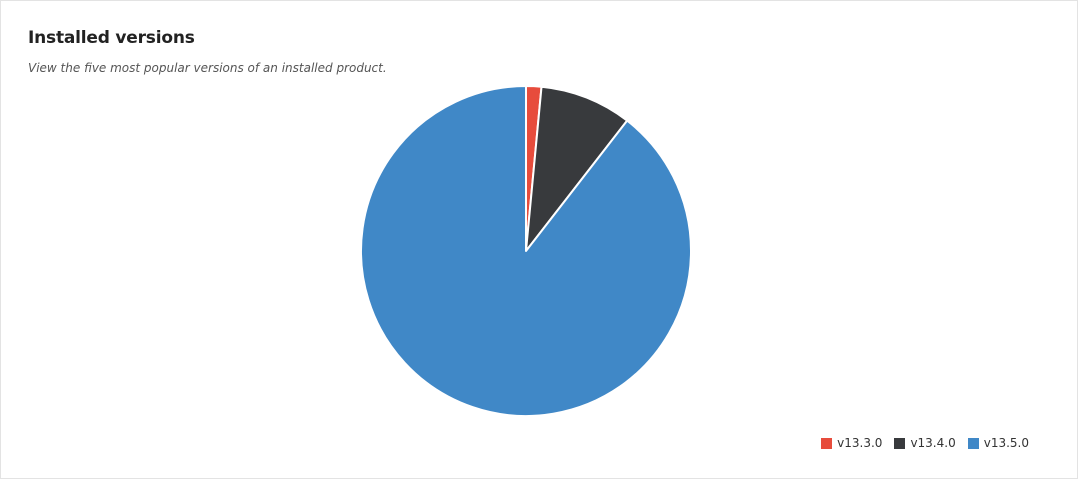 The height and width of the screenshot is (479, 1078). I want to click on chart-legend: v13.3.0 v13.4.0 v13.5.0, so click(919, 443).